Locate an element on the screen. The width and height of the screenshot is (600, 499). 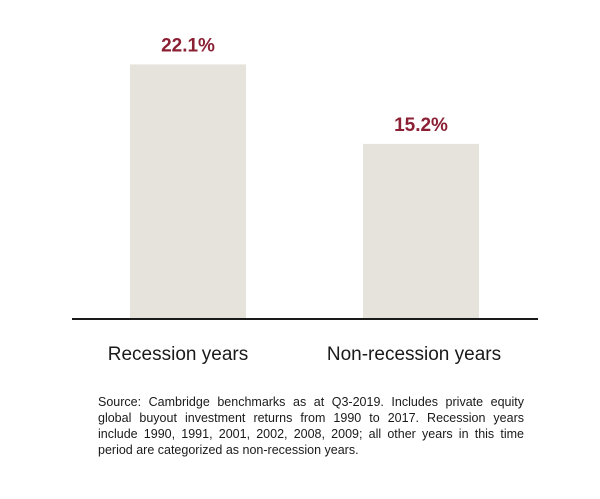
category-label-2: Non-recession years is located at coordinates (414, 354).